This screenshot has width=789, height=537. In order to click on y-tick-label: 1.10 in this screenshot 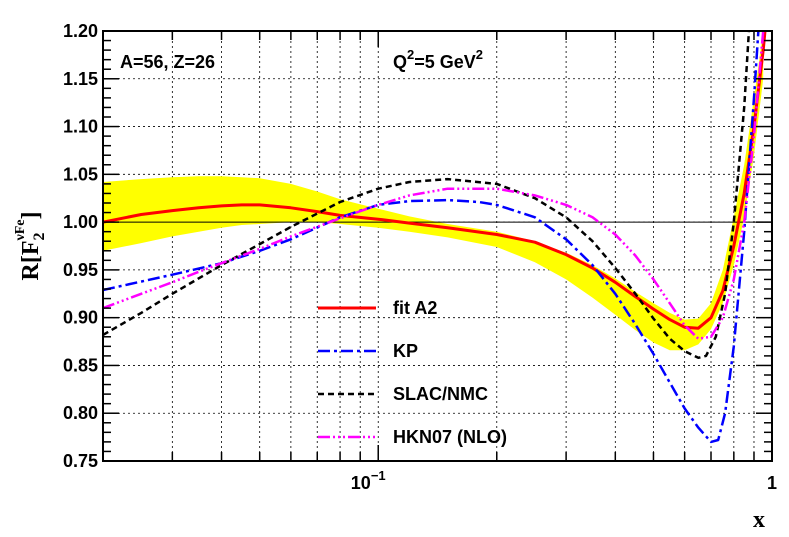, I will do `click(80, 127)`.